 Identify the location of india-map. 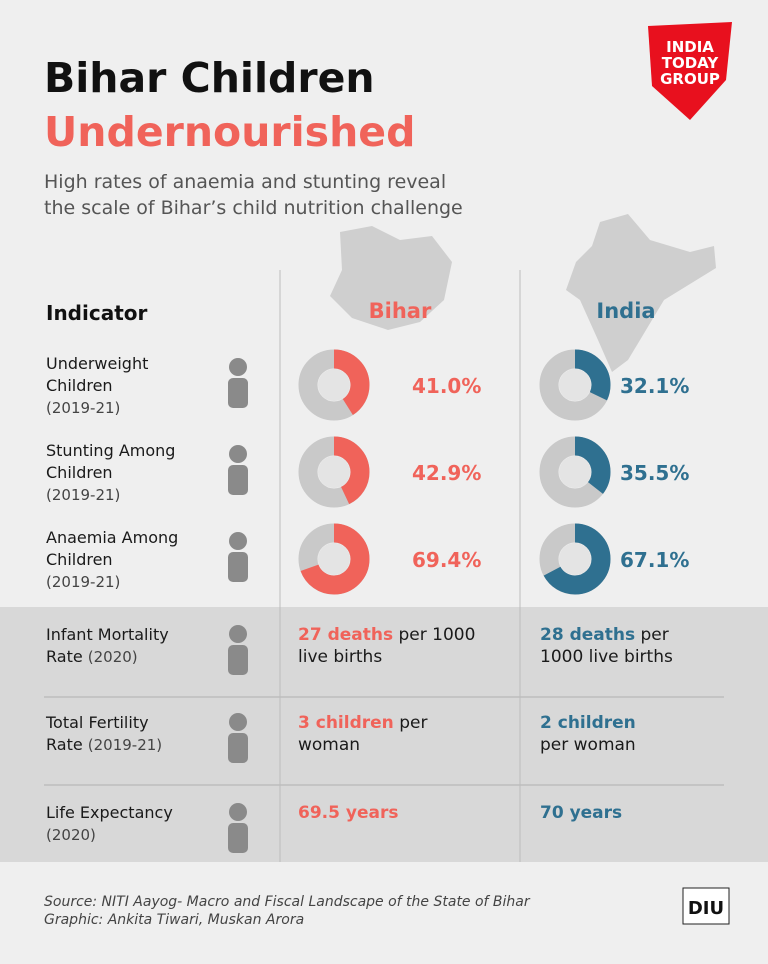
(641, 293).